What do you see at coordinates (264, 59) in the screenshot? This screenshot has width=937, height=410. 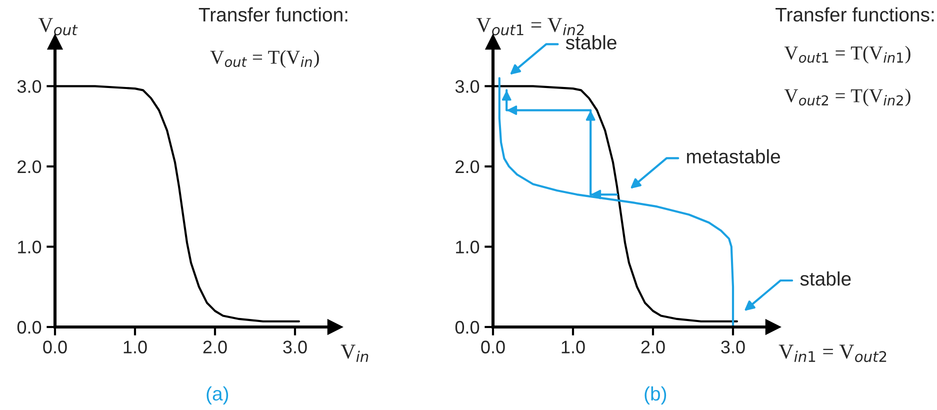 I see `annotation: V$_{out}$ = T(V$_{in}$)` at bounding box center [264, 59].